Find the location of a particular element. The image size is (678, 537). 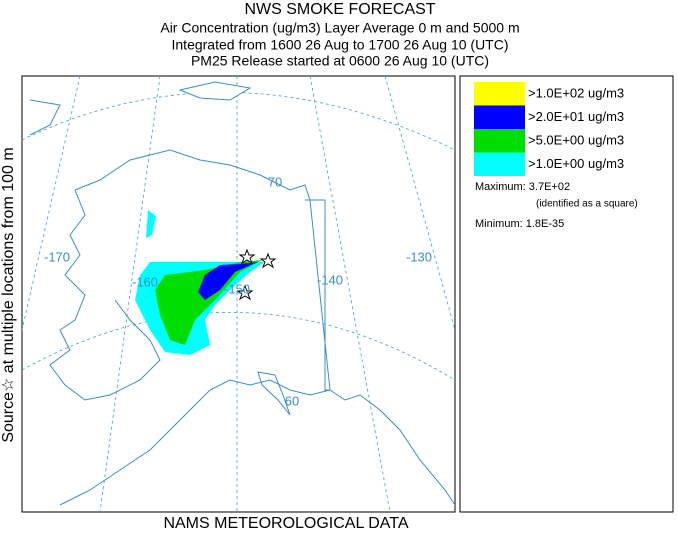

minimum: Minimum: 1.8E-35 is located at coordinates (519, 224).